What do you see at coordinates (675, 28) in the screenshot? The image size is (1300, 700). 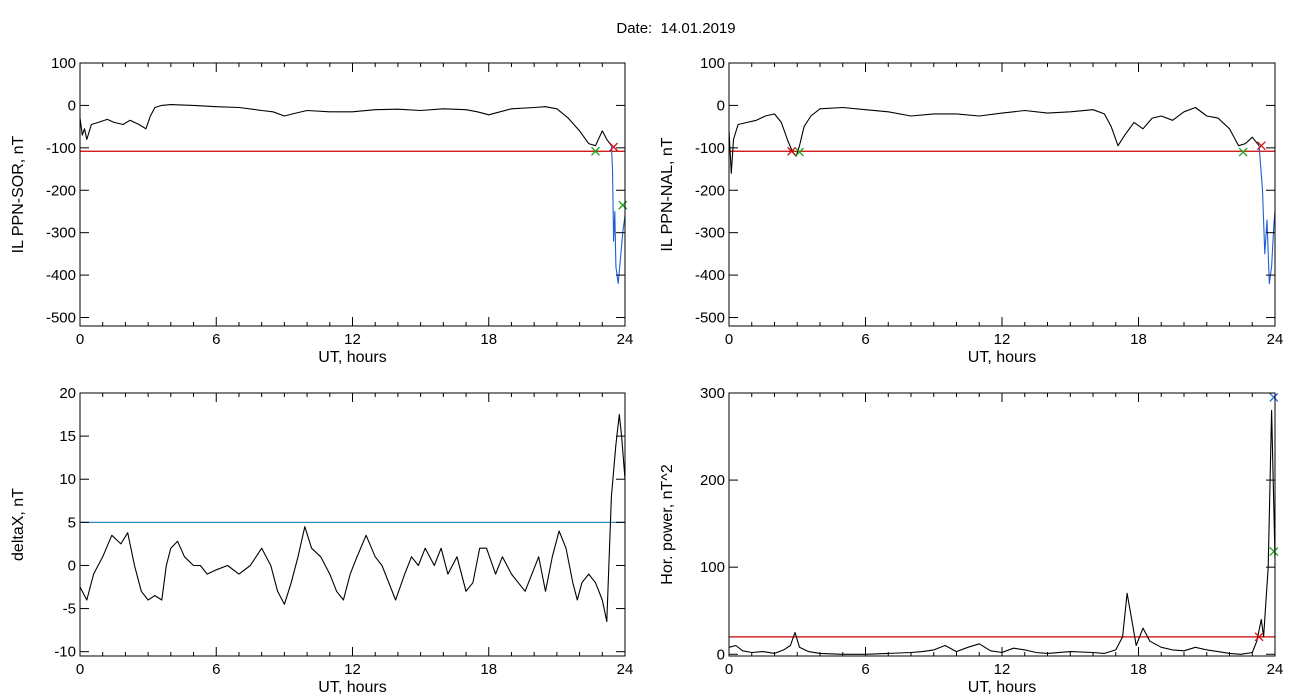 I see `figure-title: Date: 14.01.2019` at bounding box center [675, 28].